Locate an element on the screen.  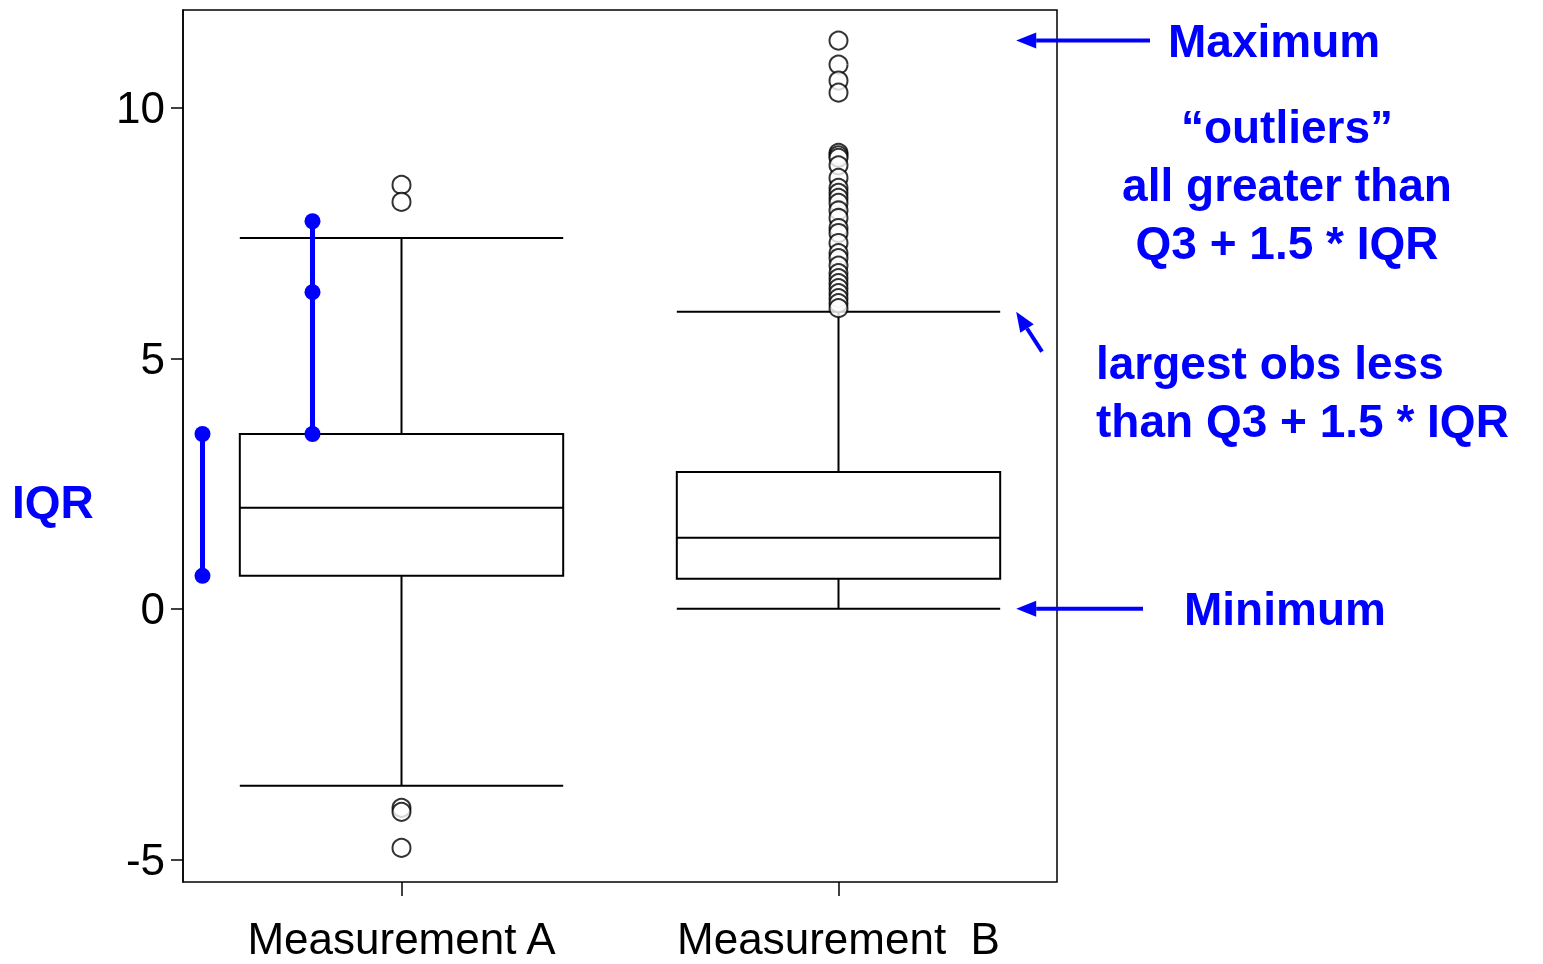
y-tick-label: -5 is located at coordinates (145, 859).